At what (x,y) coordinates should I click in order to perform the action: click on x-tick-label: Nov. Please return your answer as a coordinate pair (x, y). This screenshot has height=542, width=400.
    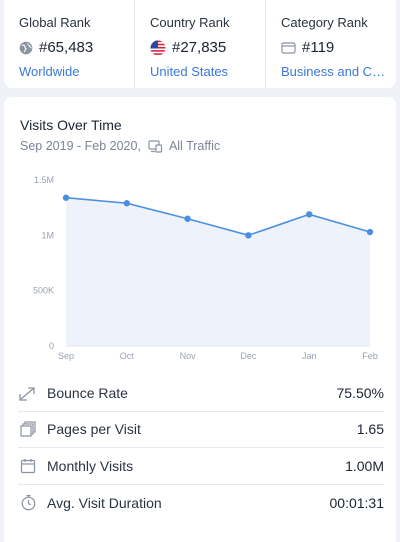
    Looking at the image, I should click on (188, 356).